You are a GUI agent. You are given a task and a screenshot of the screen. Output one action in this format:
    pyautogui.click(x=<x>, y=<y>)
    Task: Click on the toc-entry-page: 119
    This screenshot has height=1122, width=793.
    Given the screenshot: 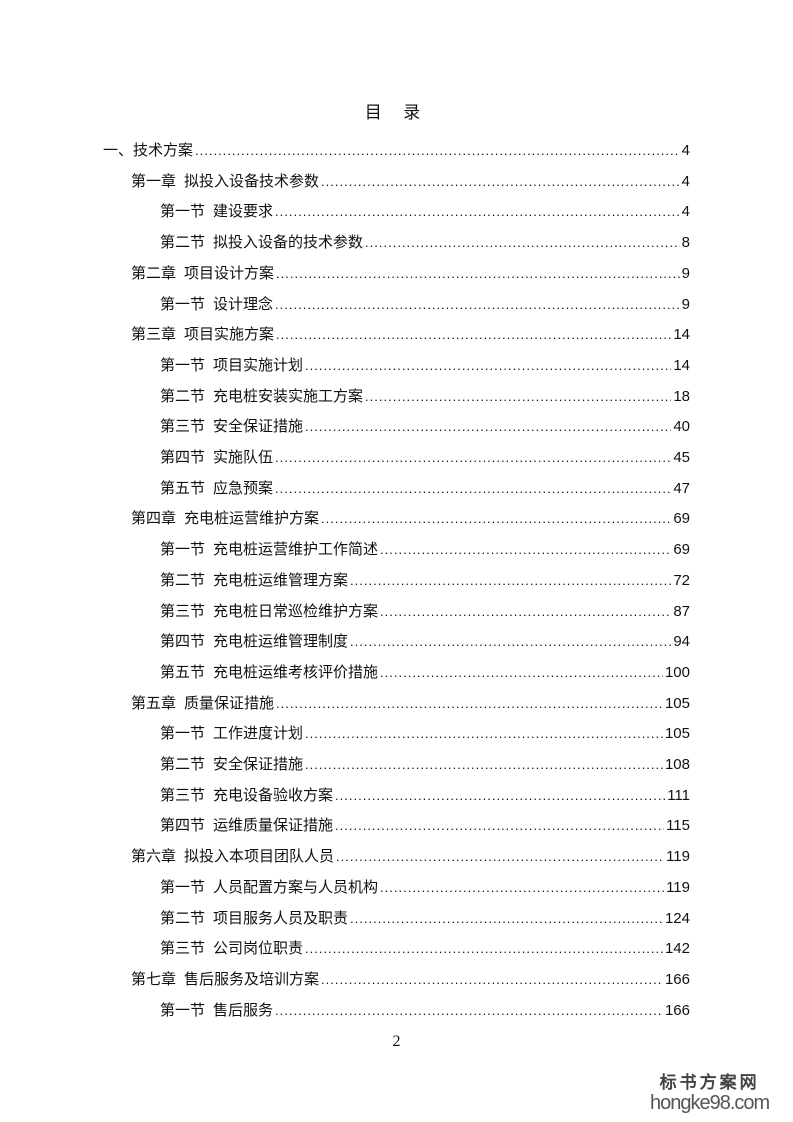 What is the action you would take?
    pyautogui.click(x=678, y=857)
    